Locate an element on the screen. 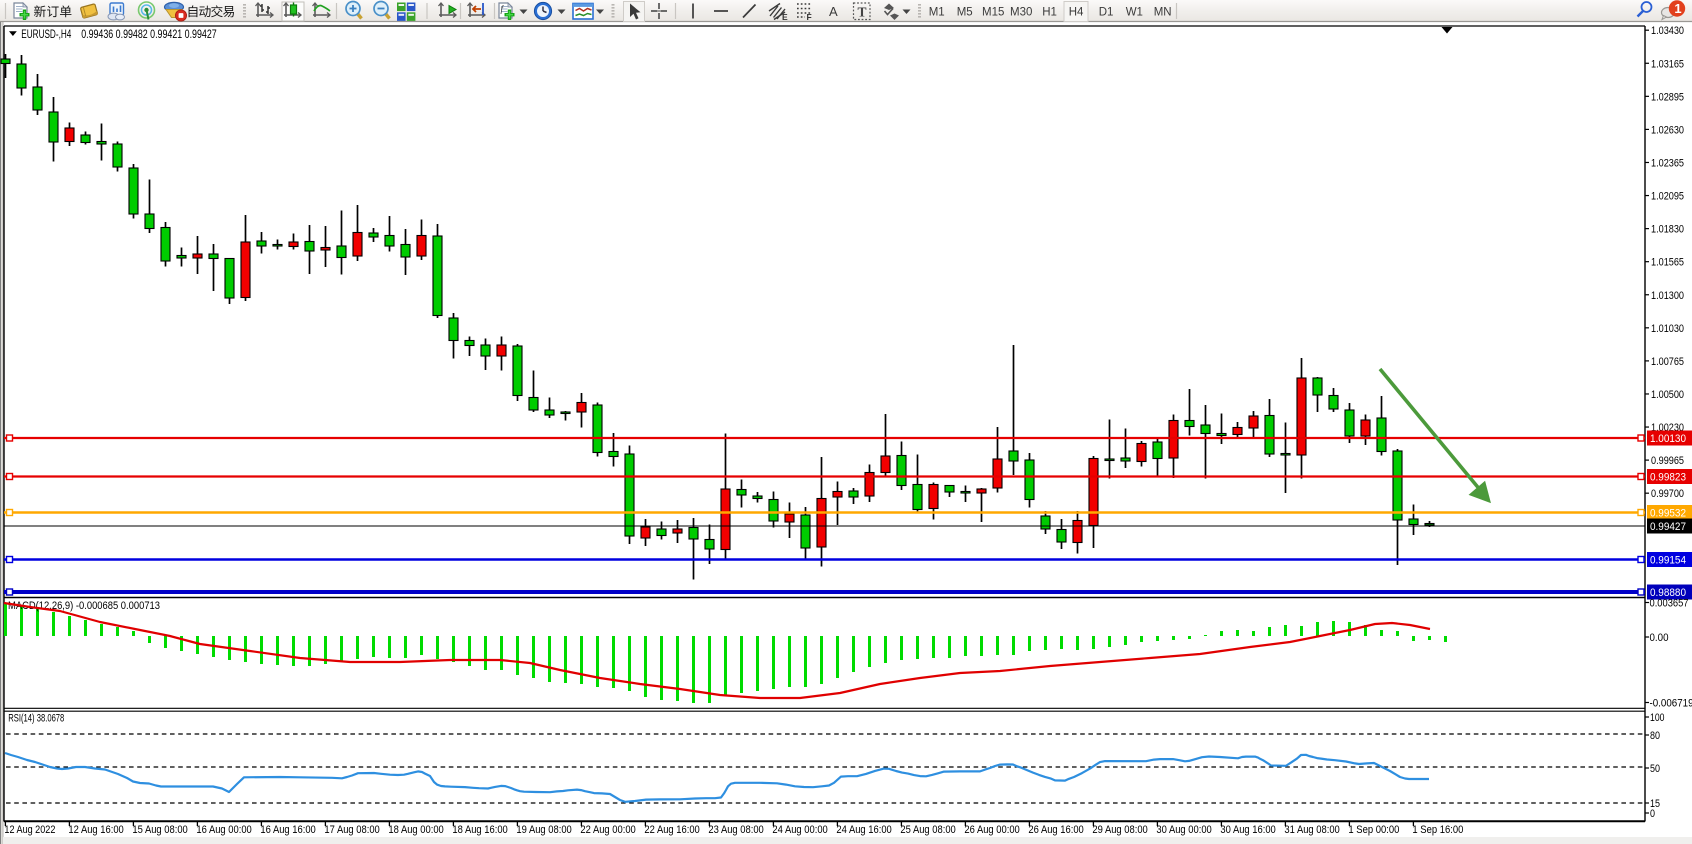 This screenshot has width=1692, height=844. svg-text: 0.99427 is located at coordinates (1668, 527).